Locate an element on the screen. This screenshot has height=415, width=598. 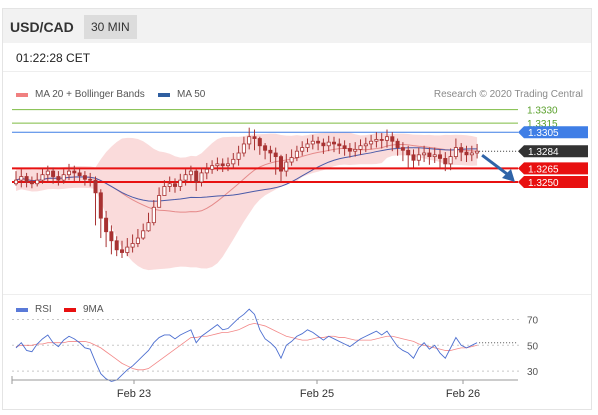
timeframe-button: 30 MIN is located at coordinates (110, 27).